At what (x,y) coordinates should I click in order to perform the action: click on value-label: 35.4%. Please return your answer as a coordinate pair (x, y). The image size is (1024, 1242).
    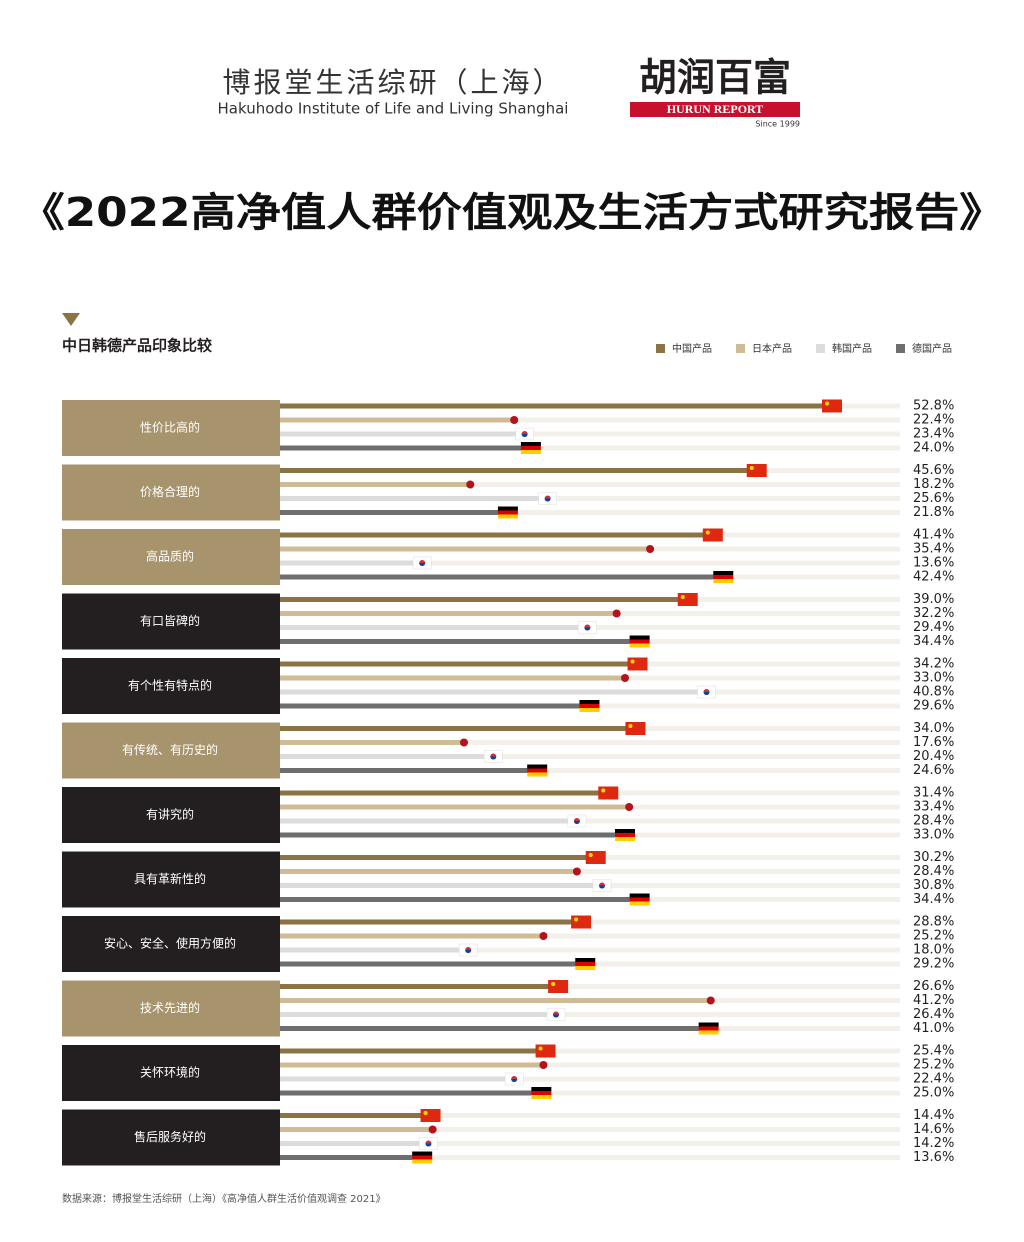
    Looking at the image, I should click on (933, 549).